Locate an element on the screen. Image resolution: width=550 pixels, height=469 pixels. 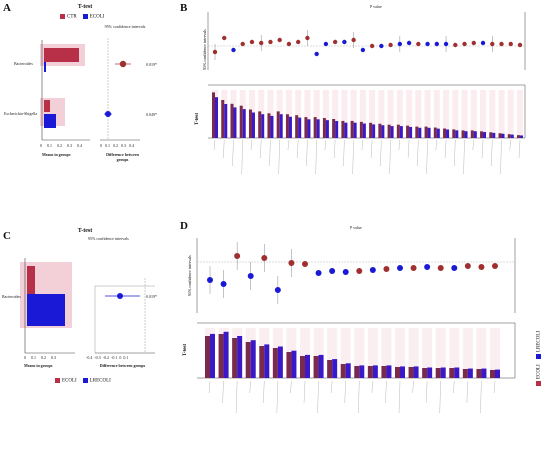
panel-d-label: D is located at coordinates (184, 226).